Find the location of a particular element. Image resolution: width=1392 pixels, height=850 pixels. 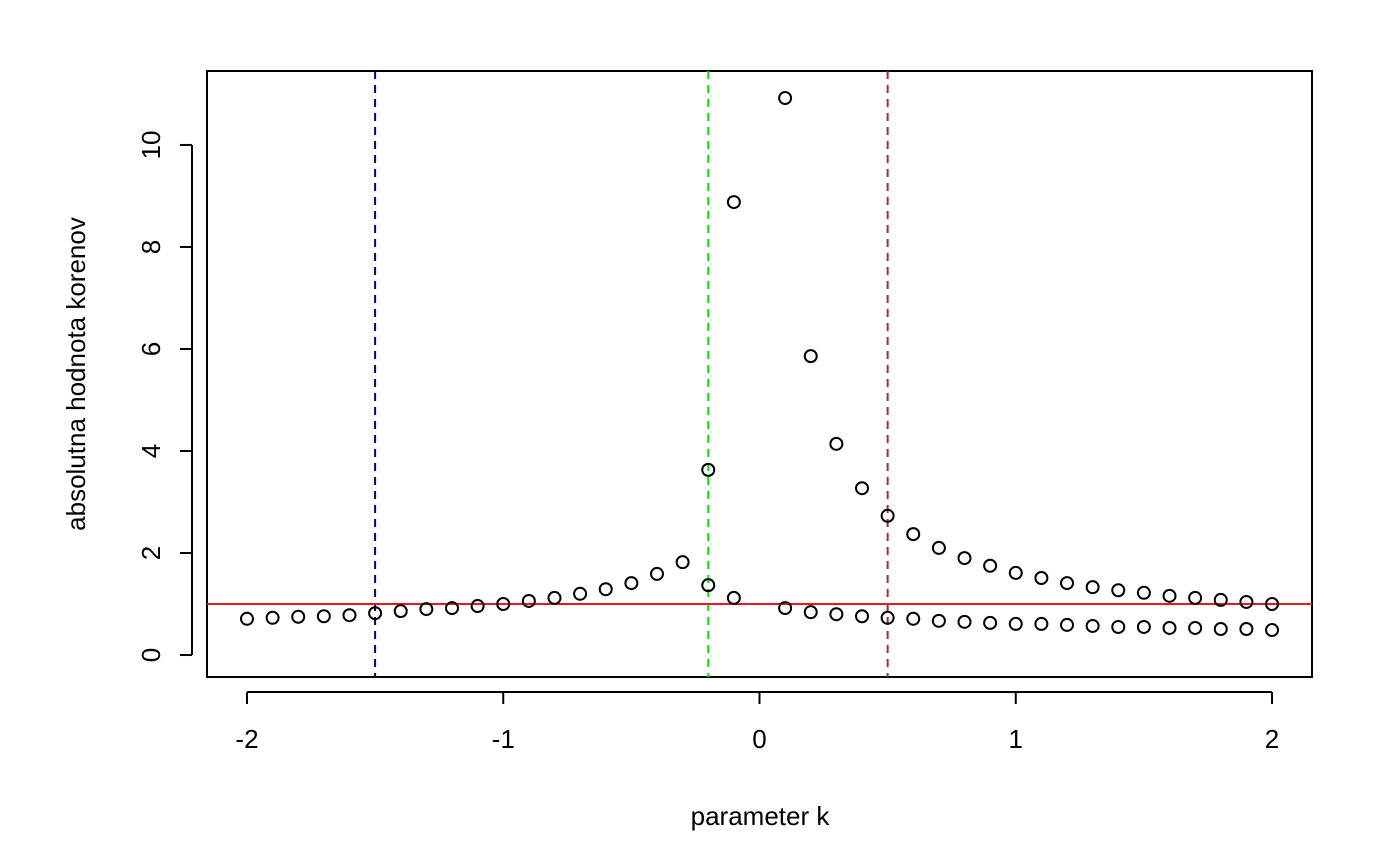

y-tick-label: 4 is located at coordinates (151, 451).